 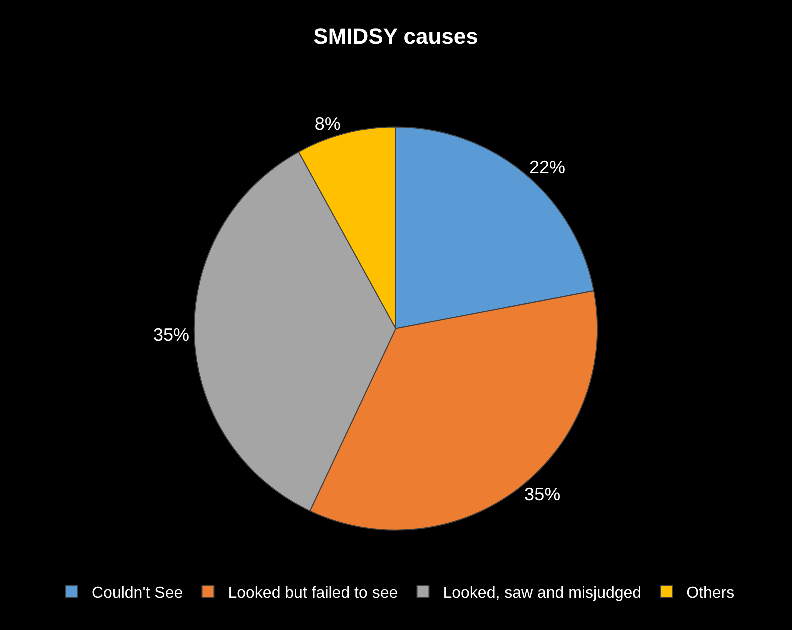 I want to click on chart-title: SMIDSY causes, so click(x=396, y=36).